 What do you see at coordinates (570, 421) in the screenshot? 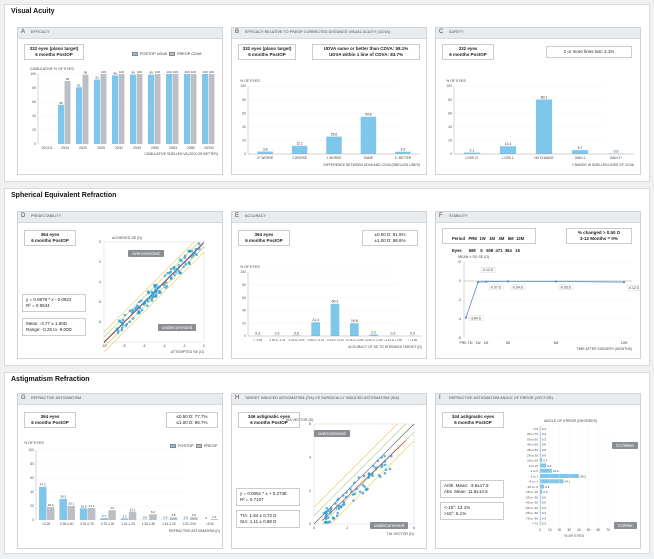
I see `y-axis-label: ANGLE OF ERROR (DEGREES)` at bounding box center [570, 421].